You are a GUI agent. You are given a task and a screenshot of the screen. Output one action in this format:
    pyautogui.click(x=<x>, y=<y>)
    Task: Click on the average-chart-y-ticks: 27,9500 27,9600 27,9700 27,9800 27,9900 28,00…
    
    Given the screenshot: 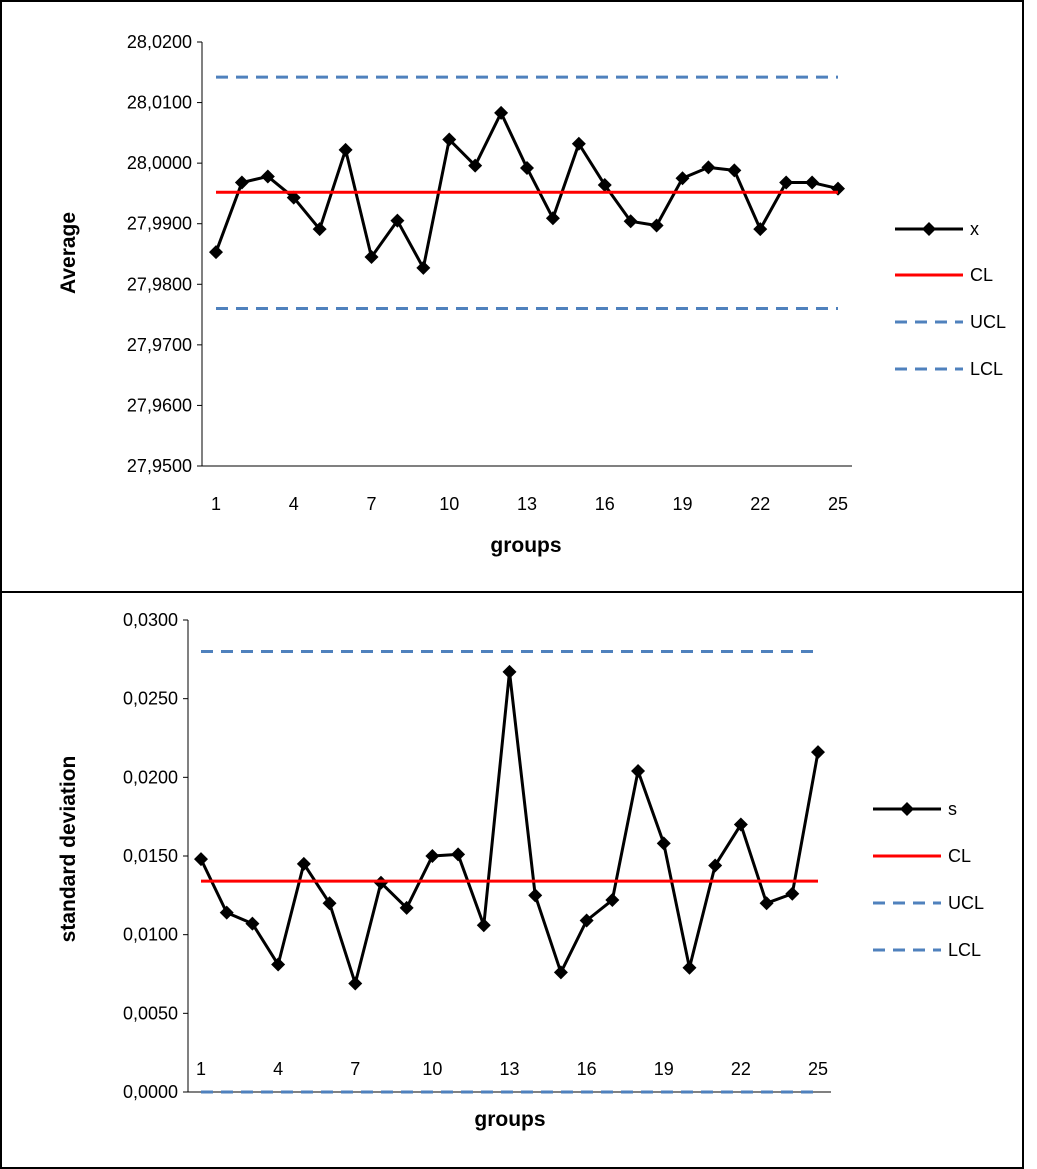 What is the action you would take?
    pyautogui.click(x=164, y=254)
    